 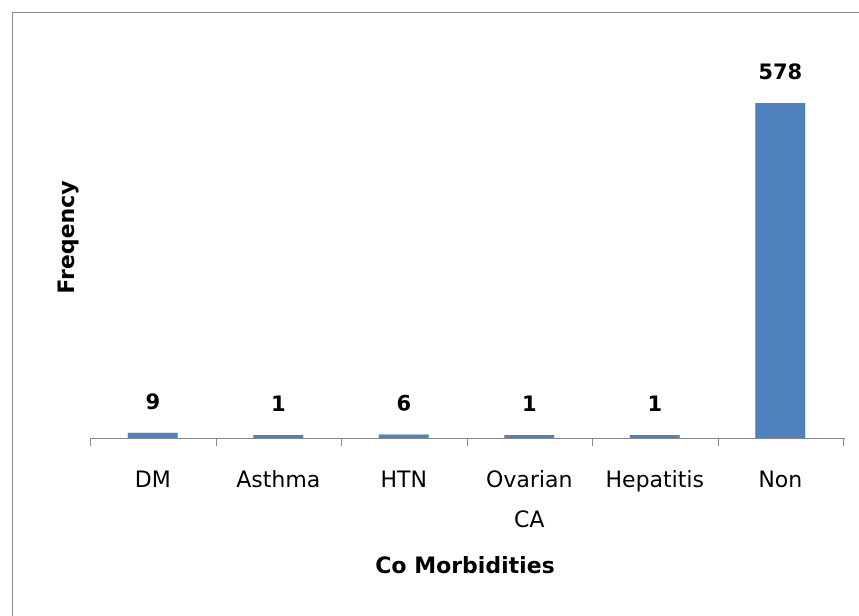 I want to click on x-tick-label: Hepatitis, so click(x=655, y=480).